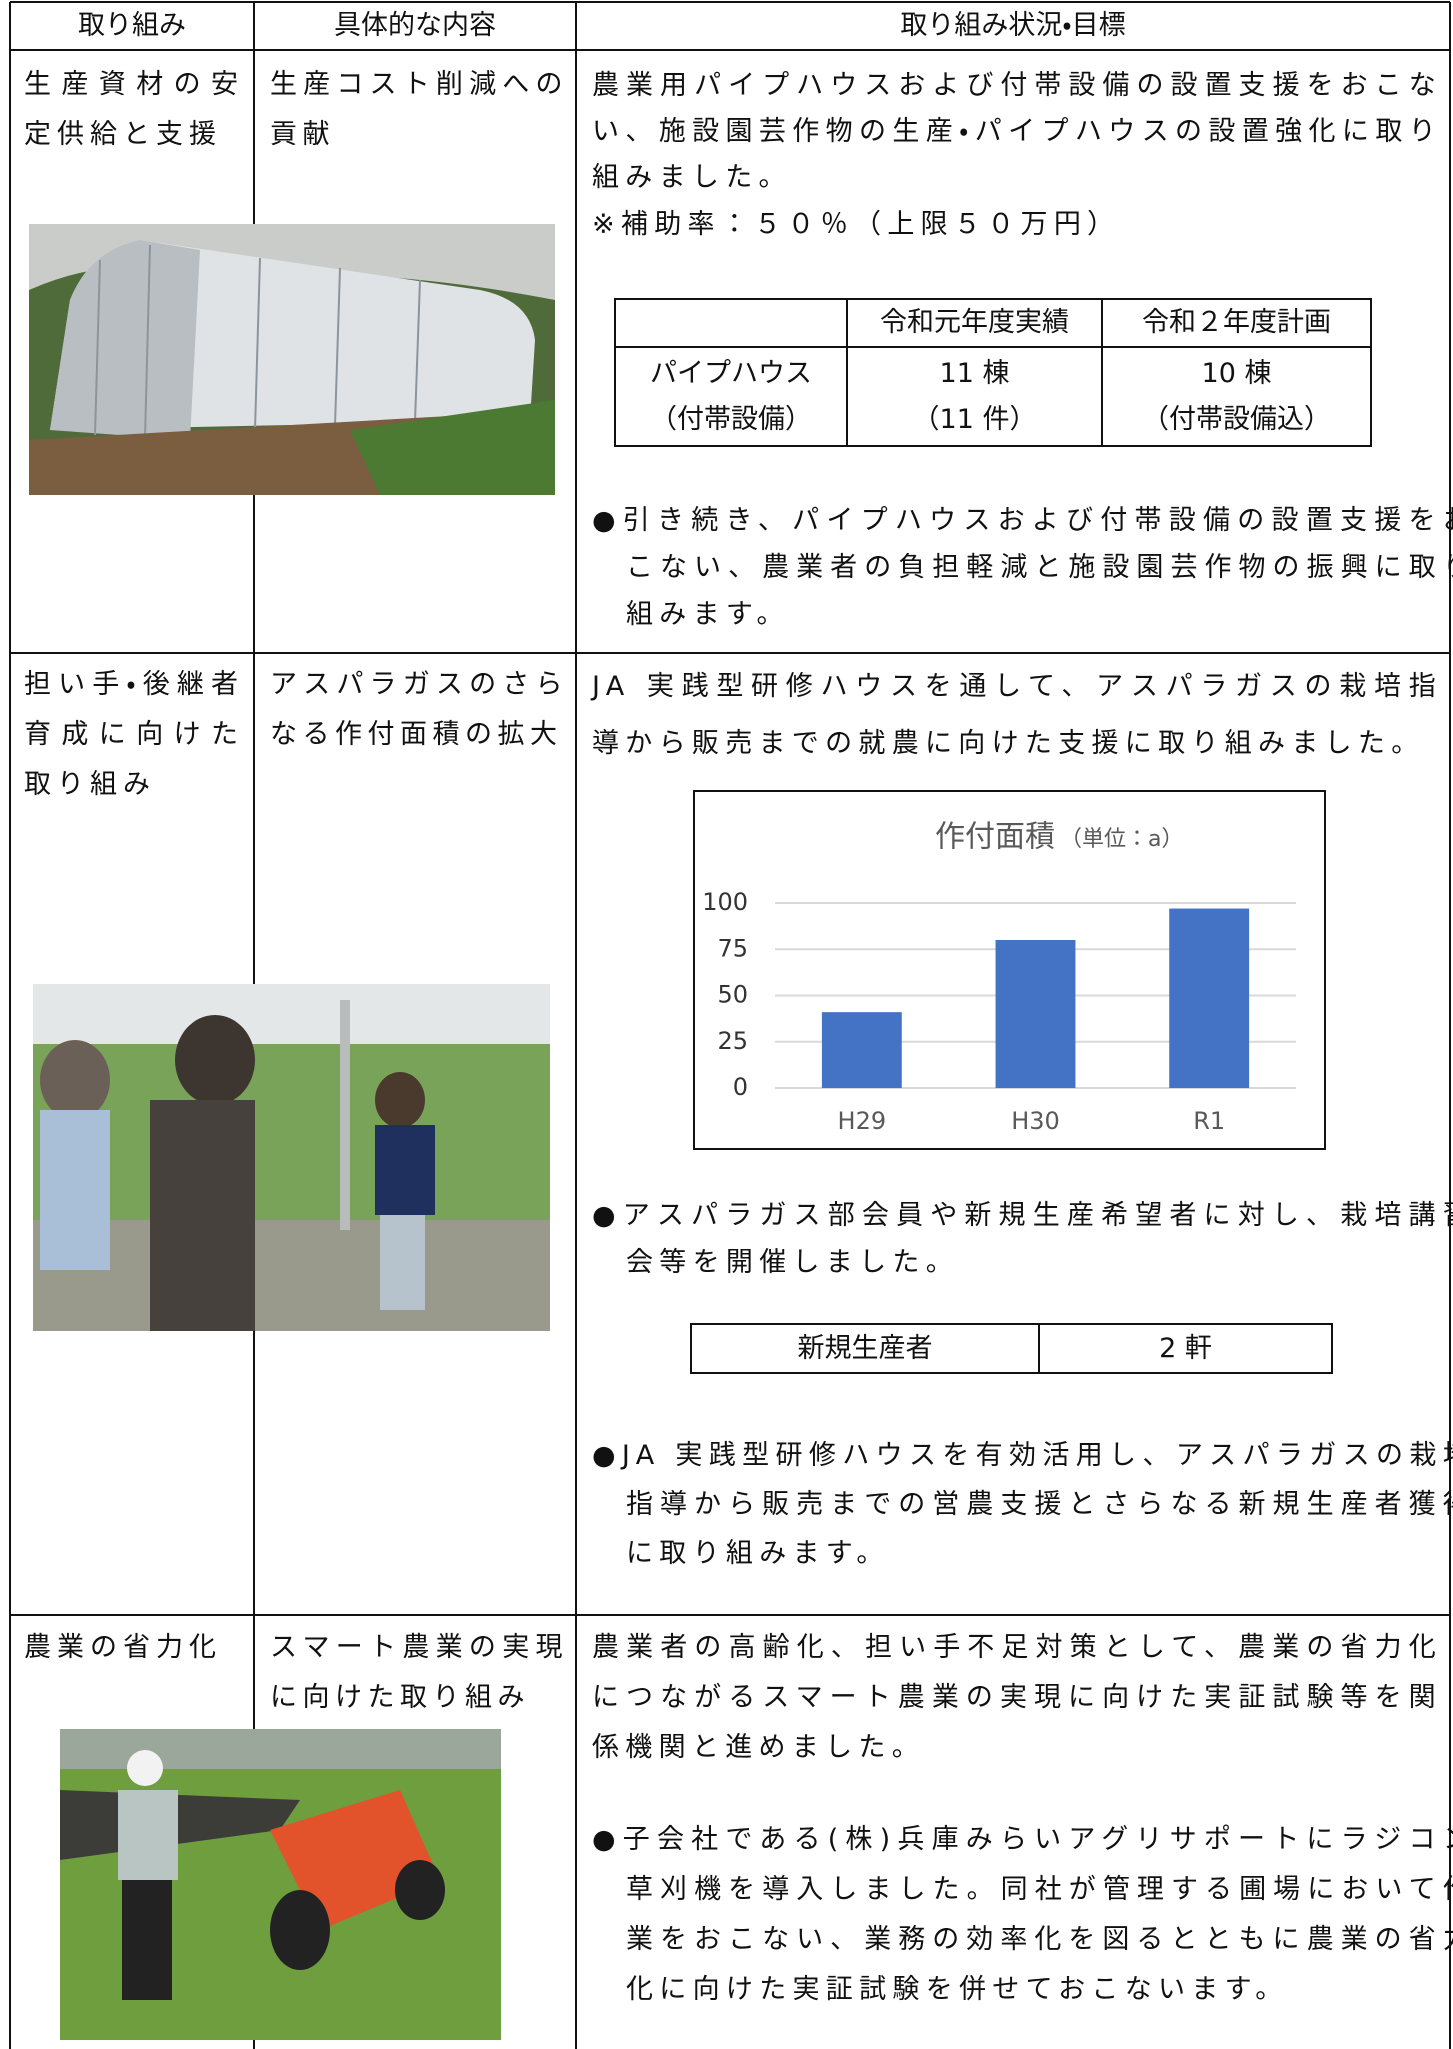 This screenshot has height=2049, width=1453. Describe the element at coordinates (731, 396) in the screenshot. I see `cell: パイプハウス （付帯設備）` at that location.